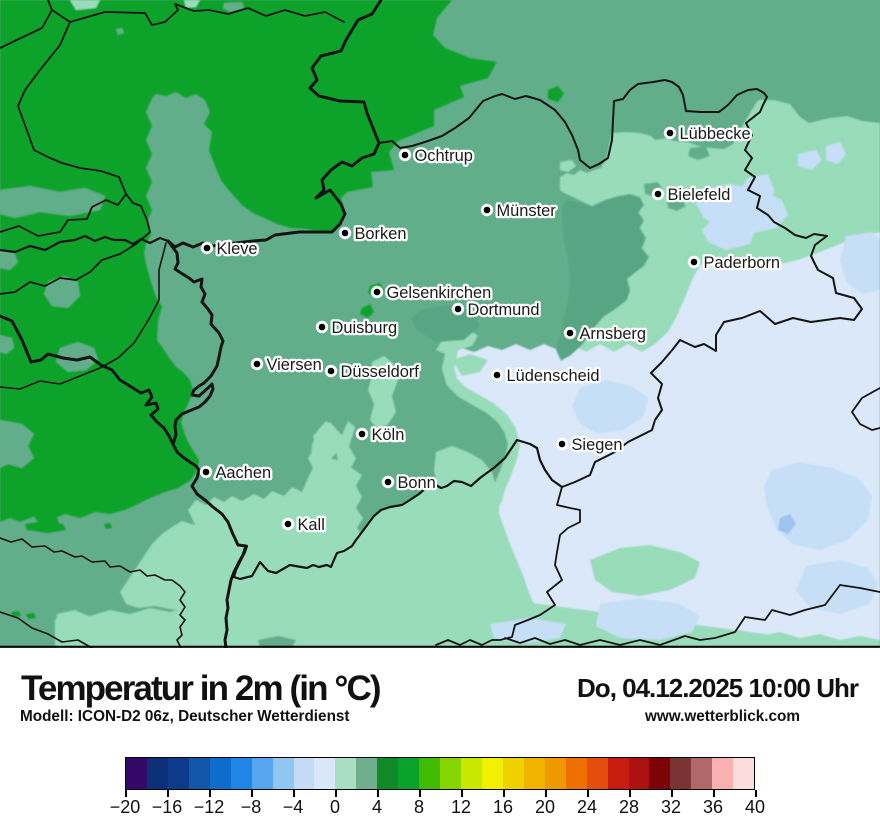 This screenshot has height=830, width=880. Describe the element at coordinates (715, 134) in the screenshot. I see `svg-text: Lübbecke` at that location.